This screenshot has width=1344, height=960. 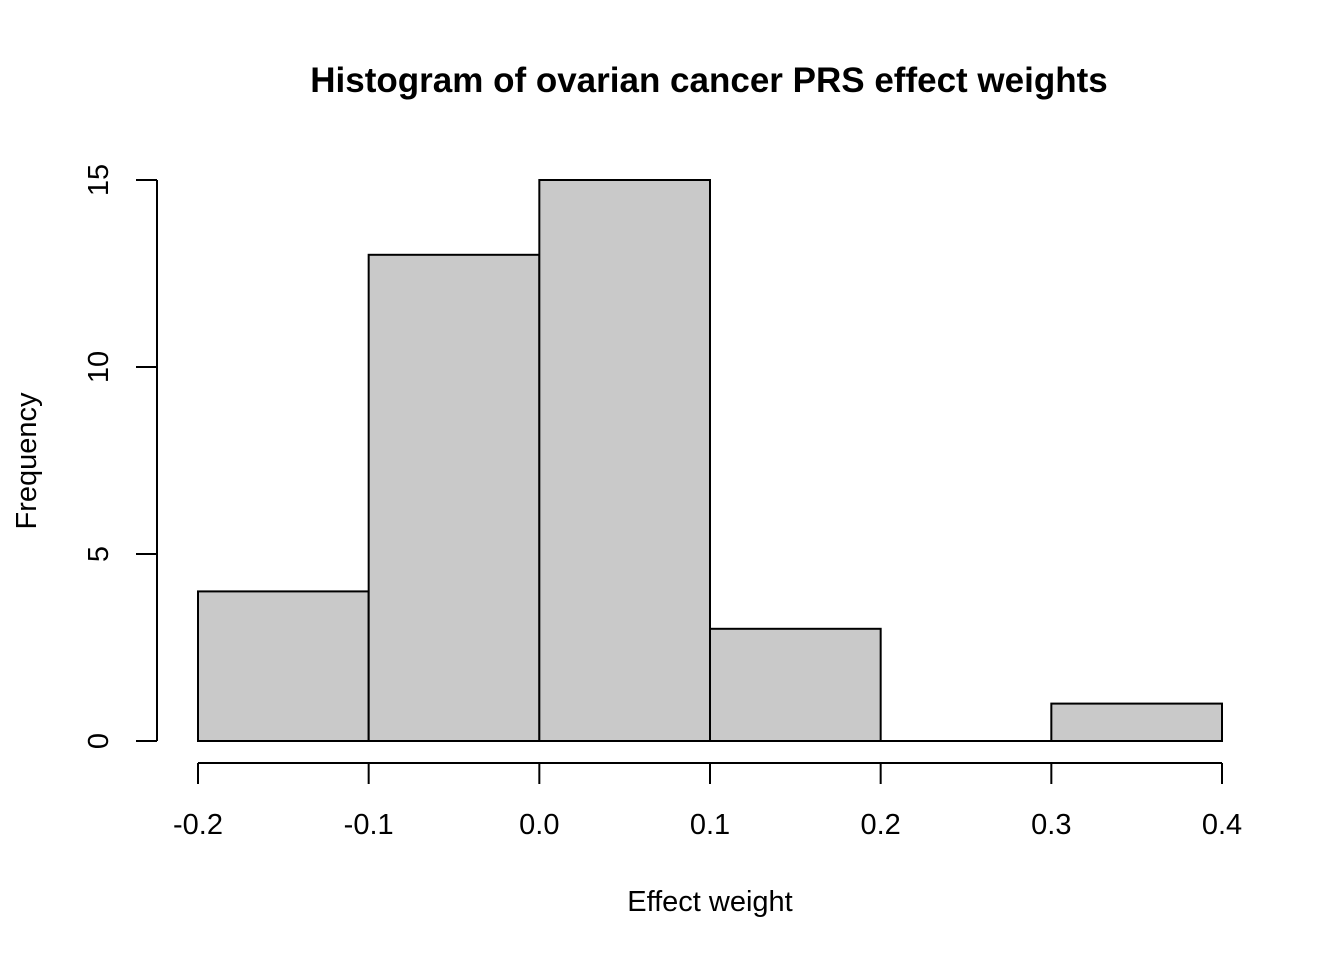 I want to click on y-tick-label: 10, so click(x=99, y=367).